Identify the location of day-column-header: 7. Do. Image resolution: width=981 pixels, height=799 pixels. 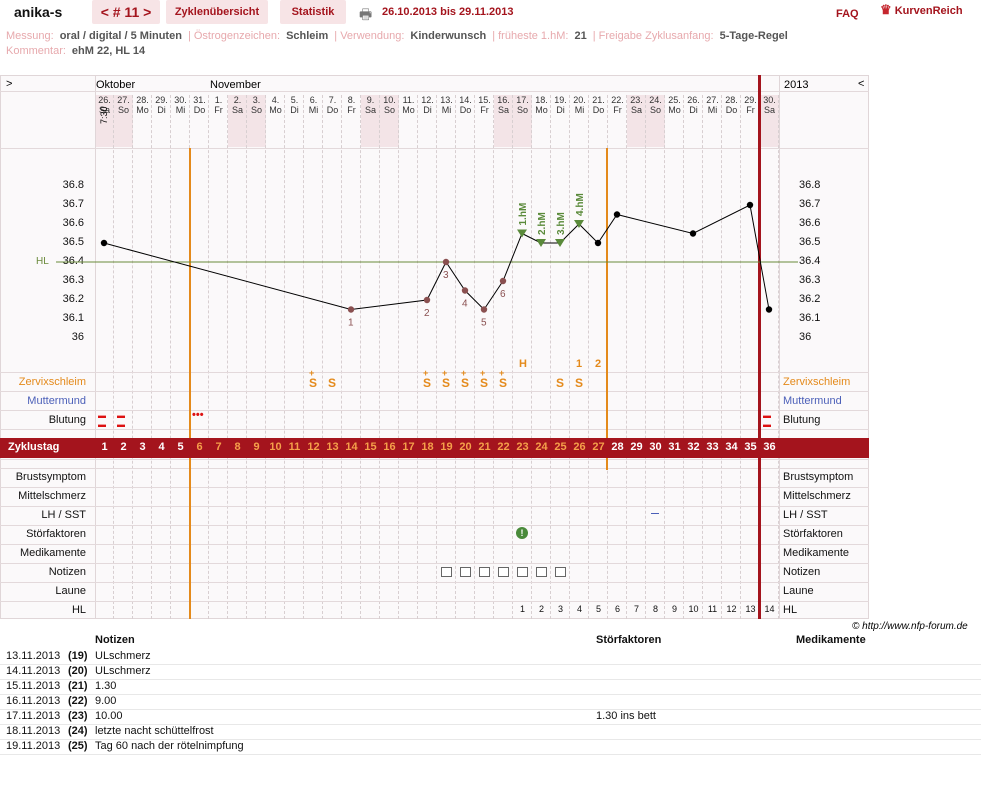
(332, 121).